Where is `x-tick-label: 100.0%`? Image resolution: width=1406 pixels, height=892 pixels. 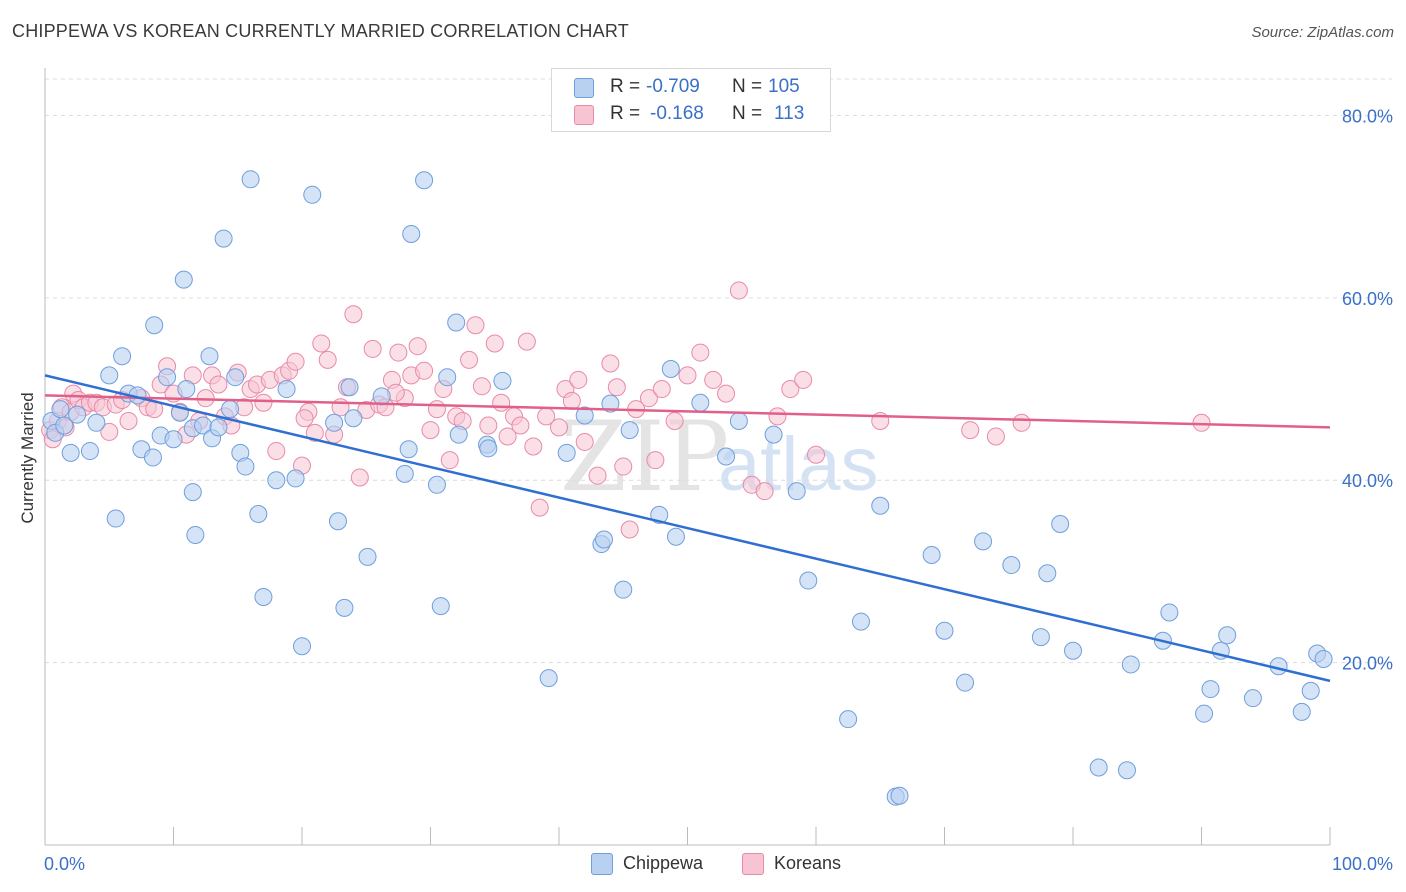
x-tick-label: 100.0% is located at coordinates (1362, 864).